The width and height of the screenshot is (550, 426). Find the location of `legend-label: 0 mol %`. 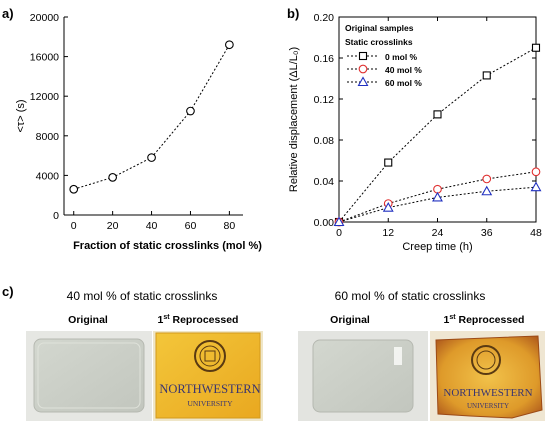

legend-label: 0 mol % is located at coordinates (401, 57).